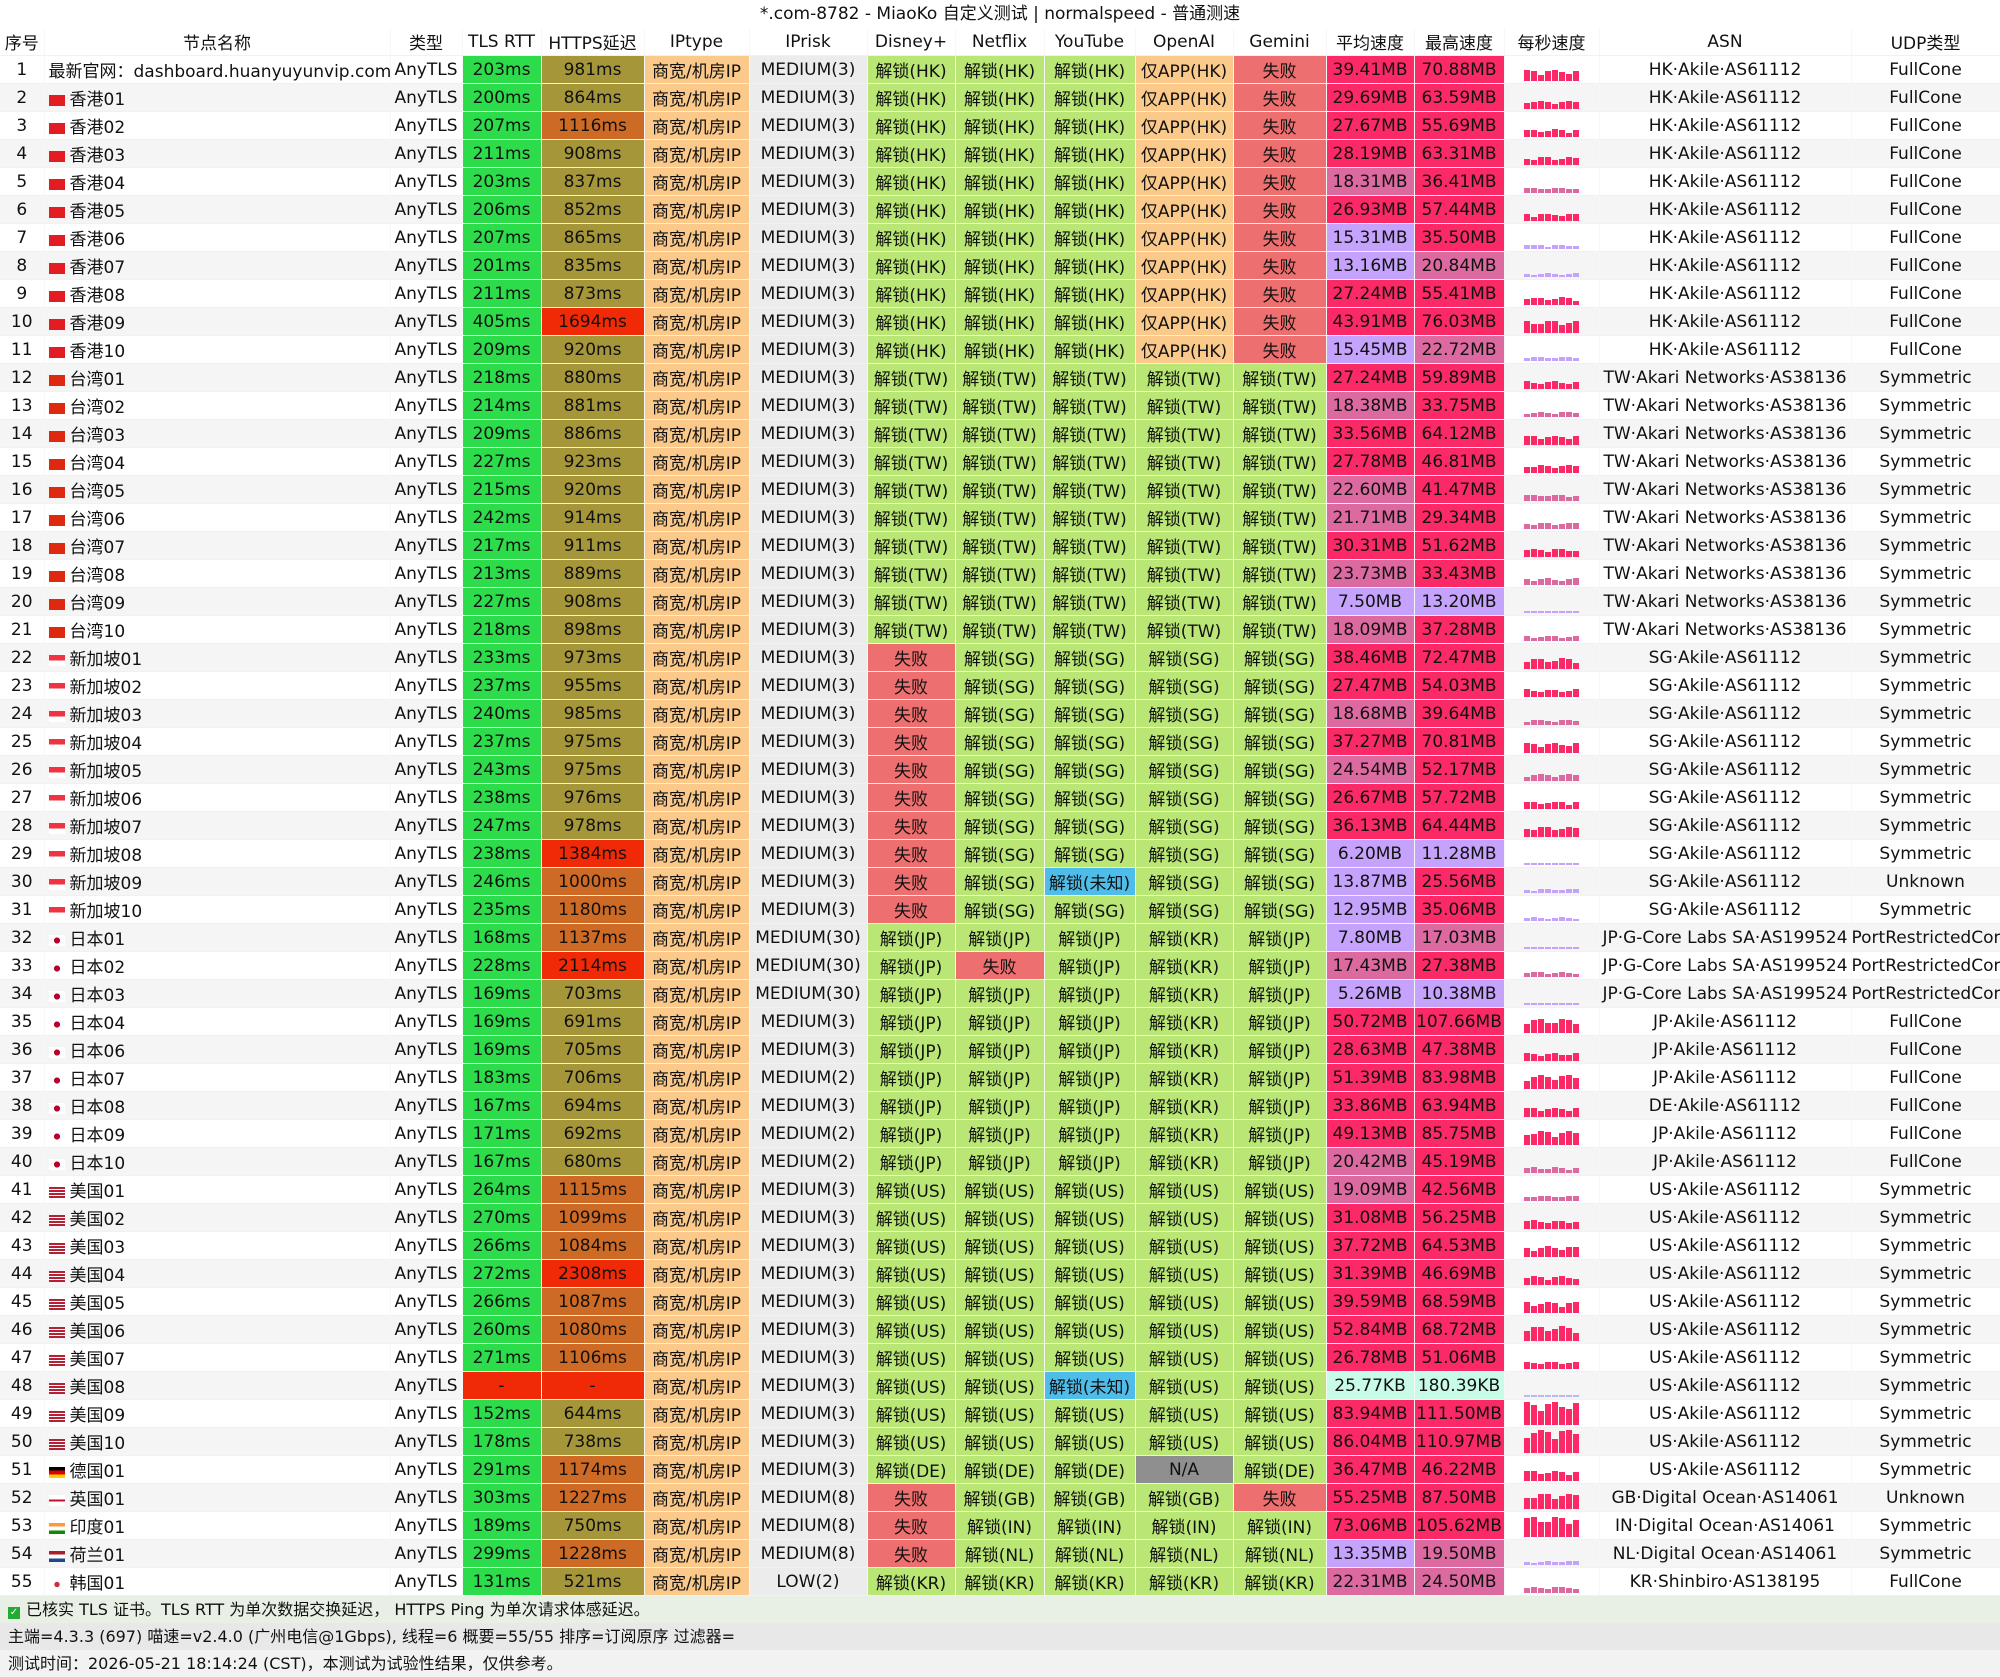  I want to click on cell-tls-rtt: 211ms, so click(502, 153).